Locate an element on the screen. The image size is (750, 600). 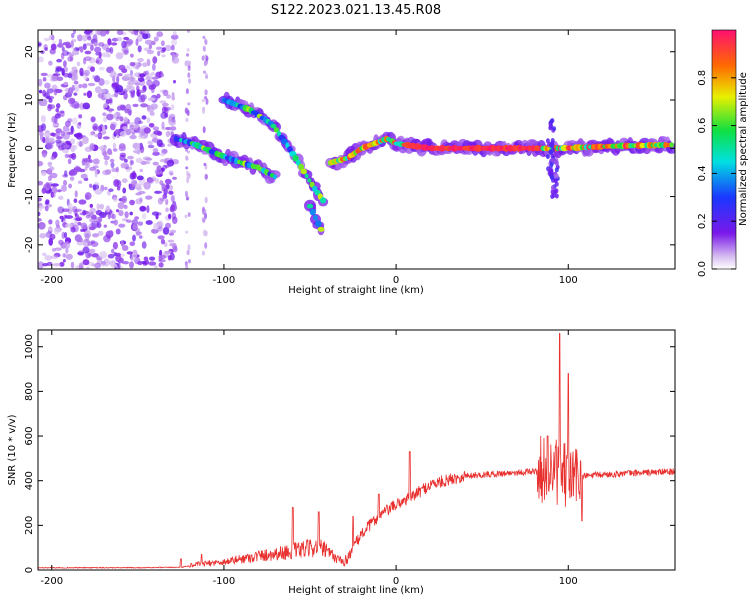
heatmap-y-tick-label: 20 is located at coordinates (29, 51).